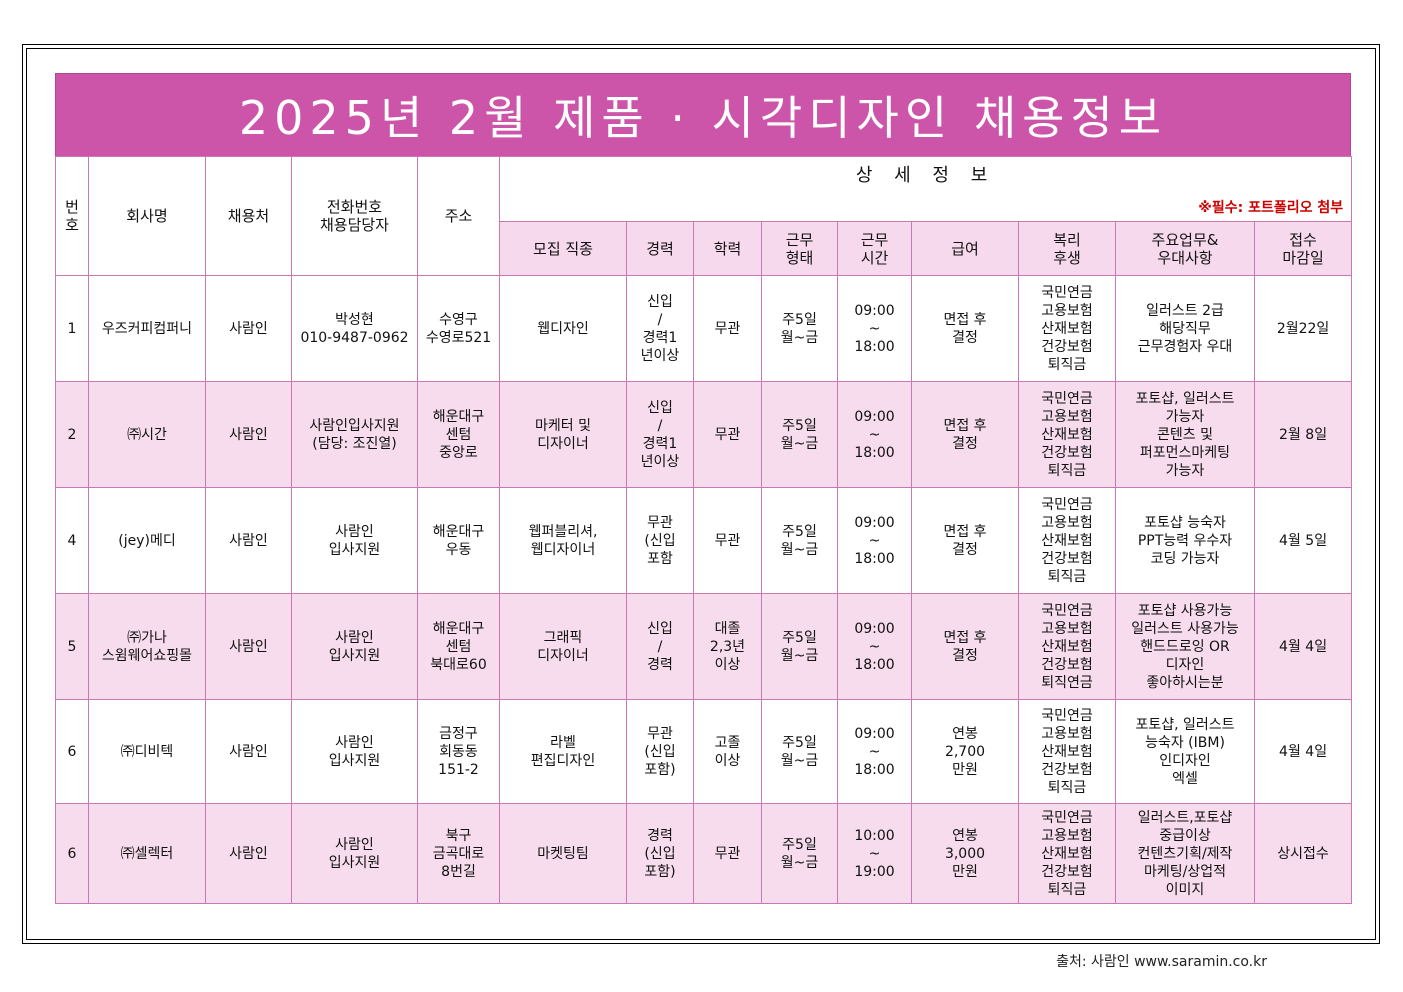  Describe the element at coordinates (147, 646) in the screenshot. I see `cell-company: ㈜가나 스윔웨어쇼핑몰` at that location.